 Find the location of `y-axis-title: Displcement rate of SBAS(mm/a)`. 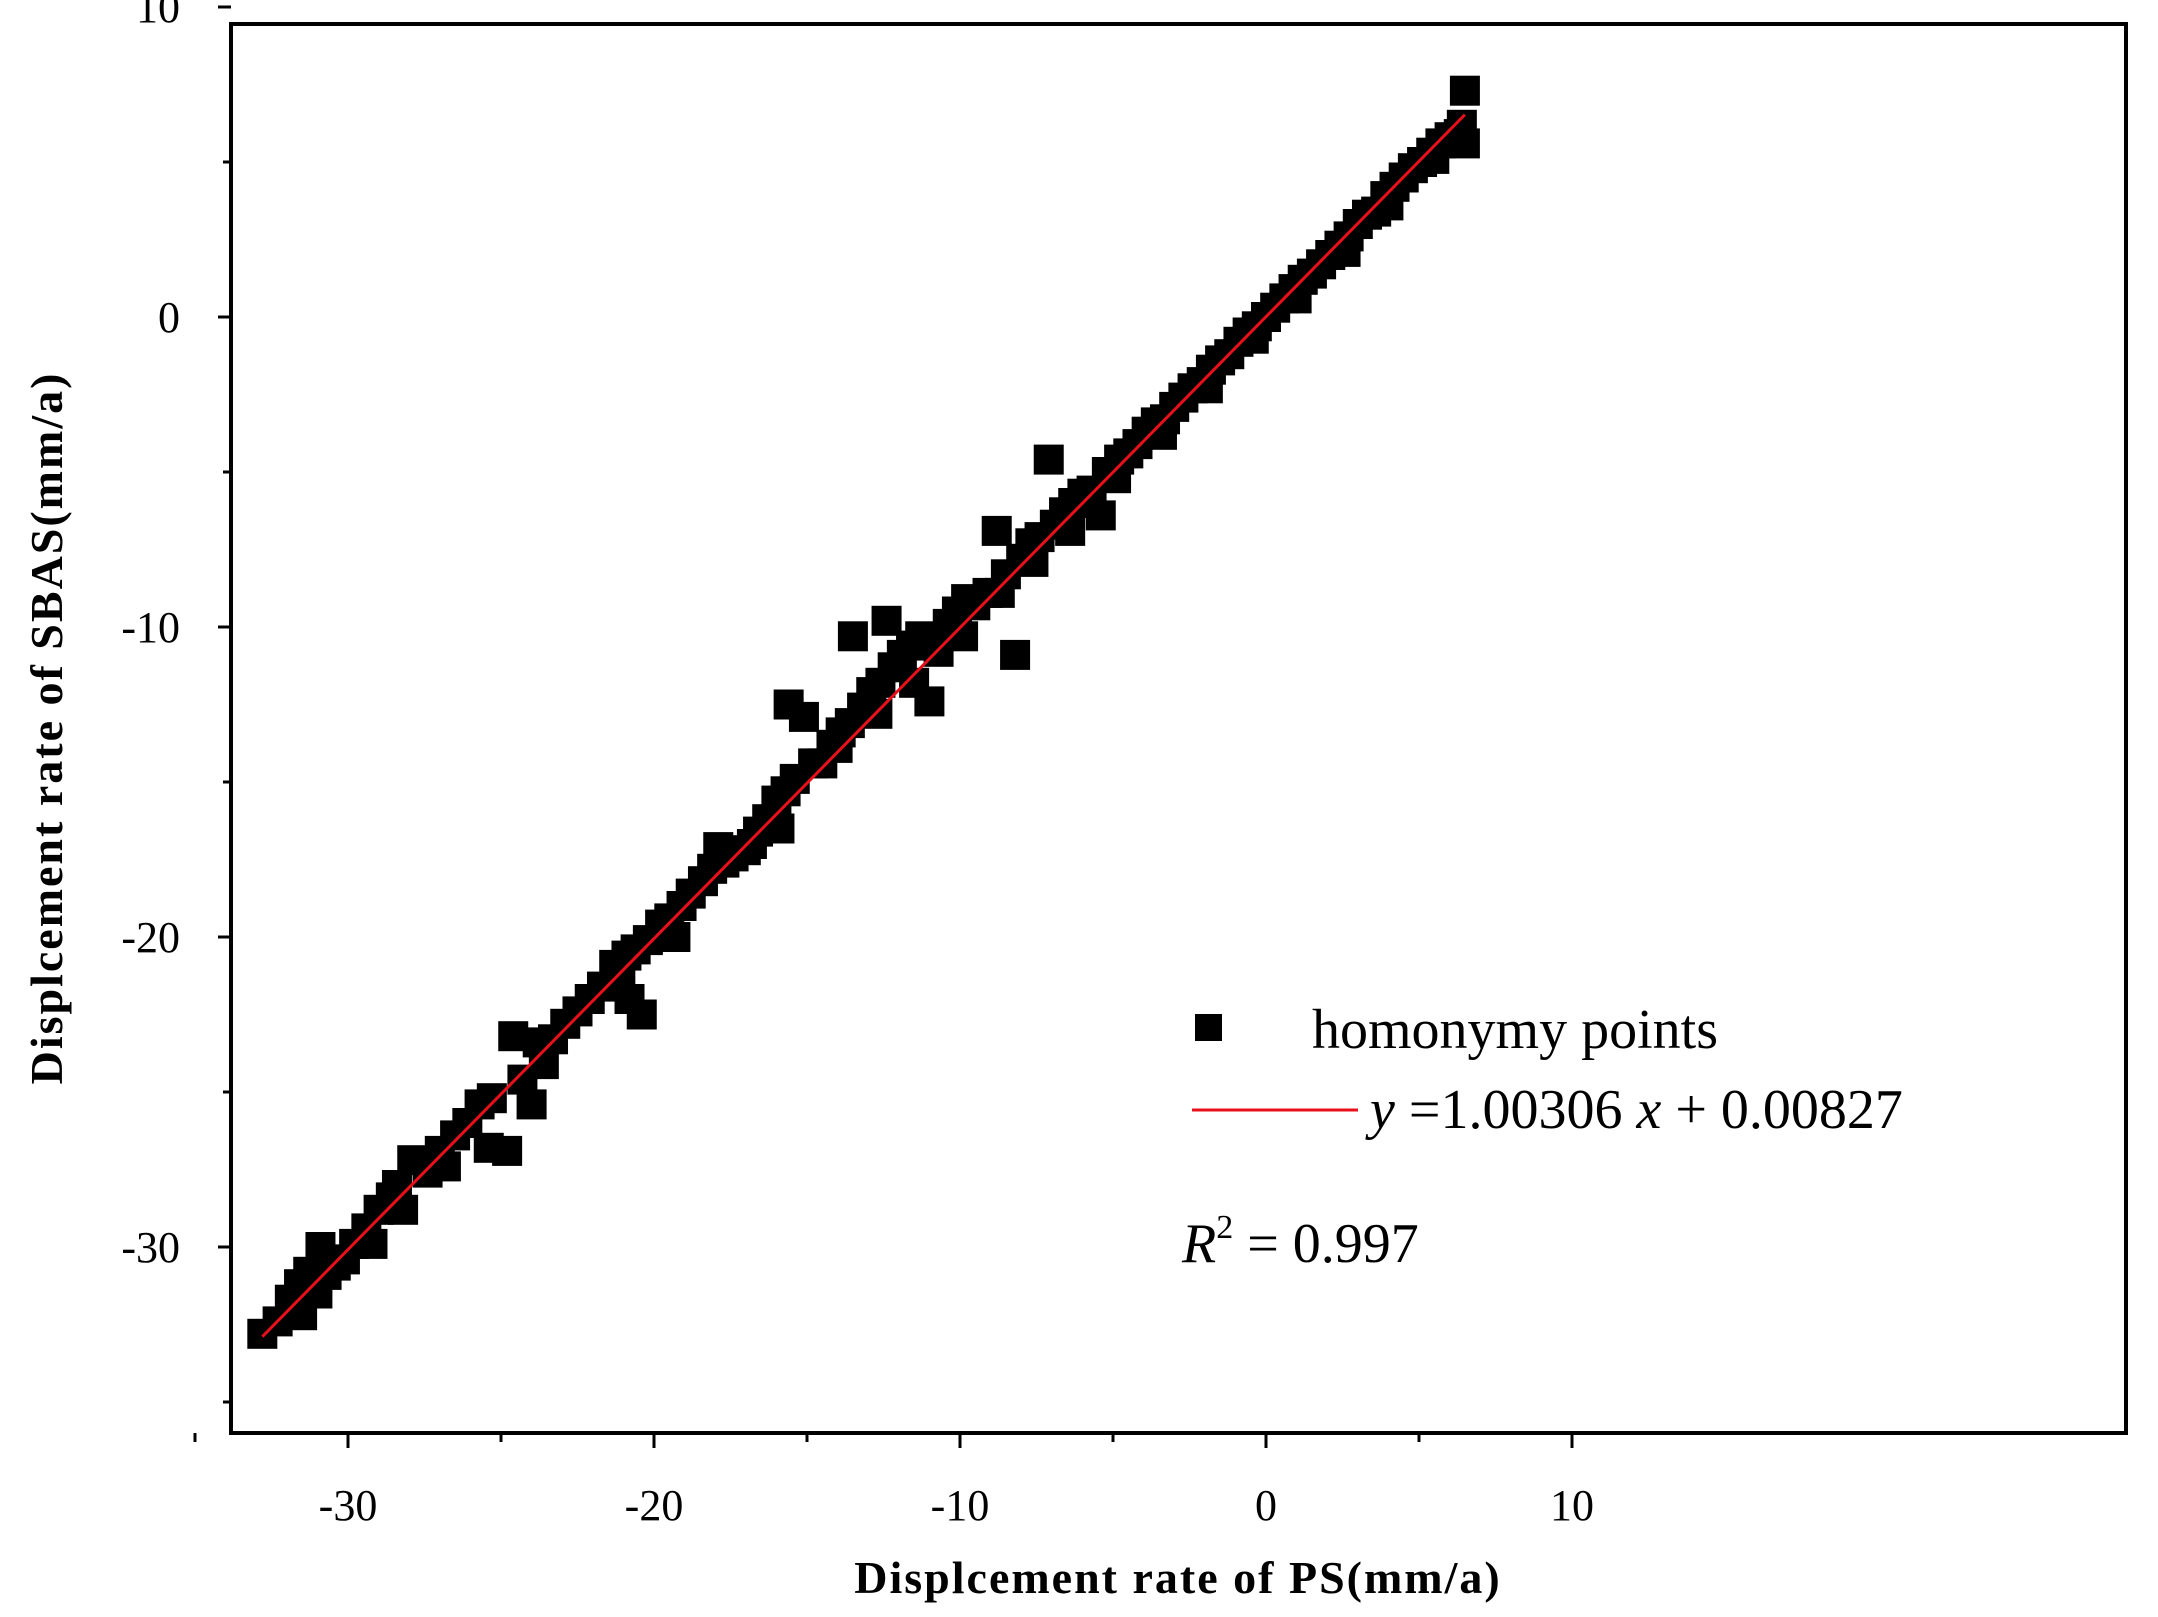

y-axis-title: Displcement rate of SBAS(mm/a) is located at coordinates (46, 728).